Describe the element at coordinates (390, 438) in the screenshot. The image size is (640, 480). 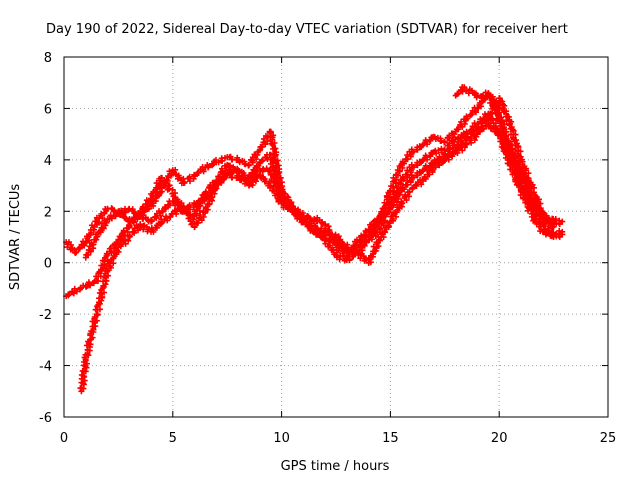
I see `x-tick-label: 15` at that location.